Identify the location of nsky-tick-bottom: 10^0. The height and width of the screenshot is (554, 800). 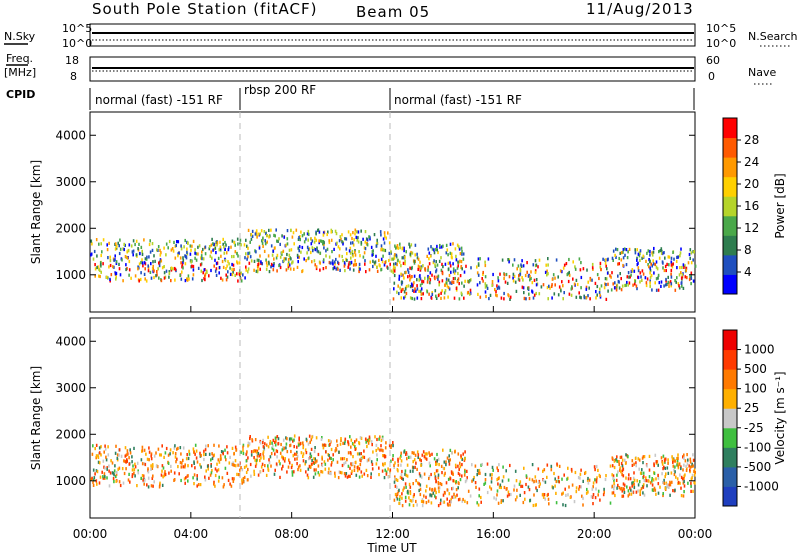
(77, 43).